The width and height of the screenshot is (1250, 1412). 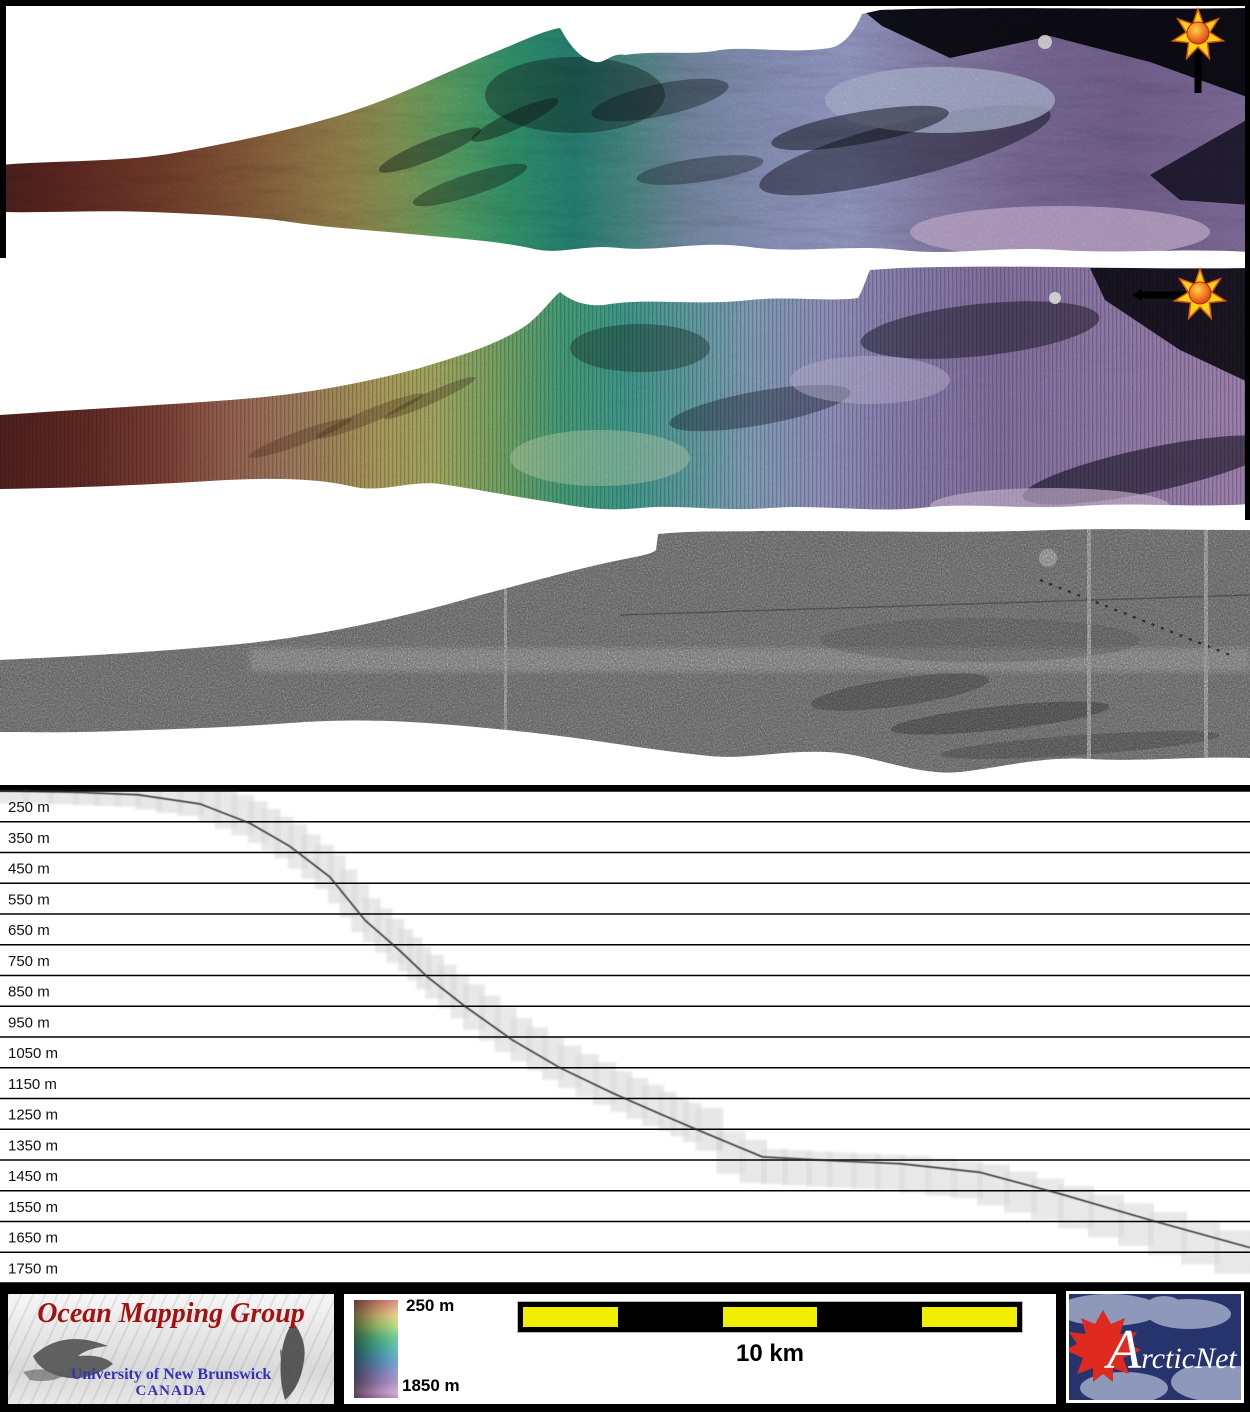 I want to click on omg-country-label: CANADA, so click(x=171, y=1391).